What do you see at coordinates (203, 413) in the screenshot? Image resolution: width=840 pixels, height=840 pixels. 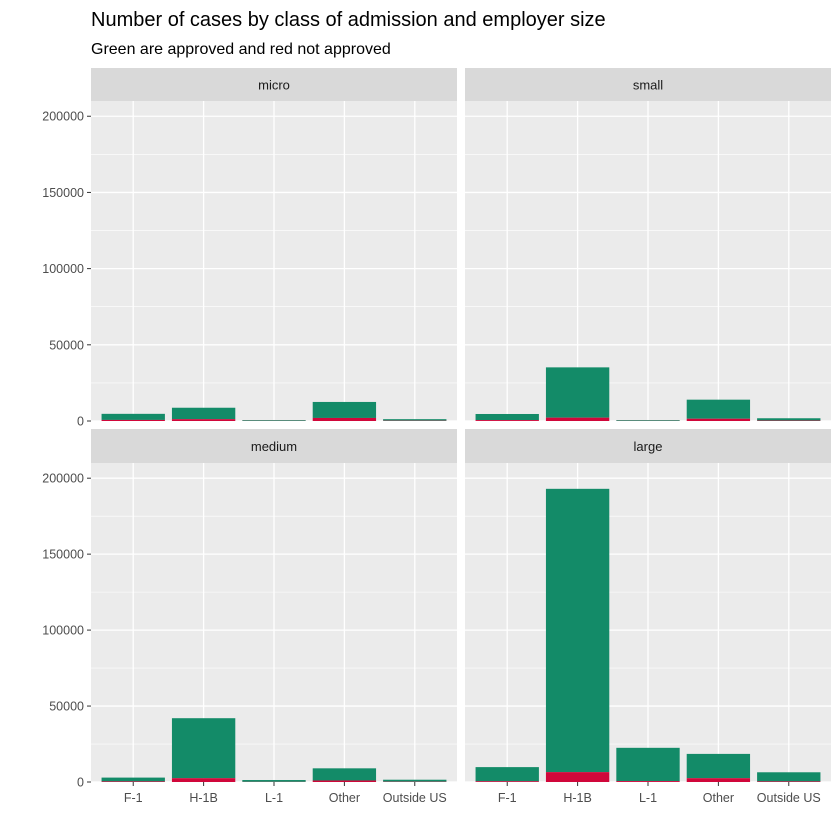 I see `bar-approved-micro-H-1B` at bounding box center [203, 413].